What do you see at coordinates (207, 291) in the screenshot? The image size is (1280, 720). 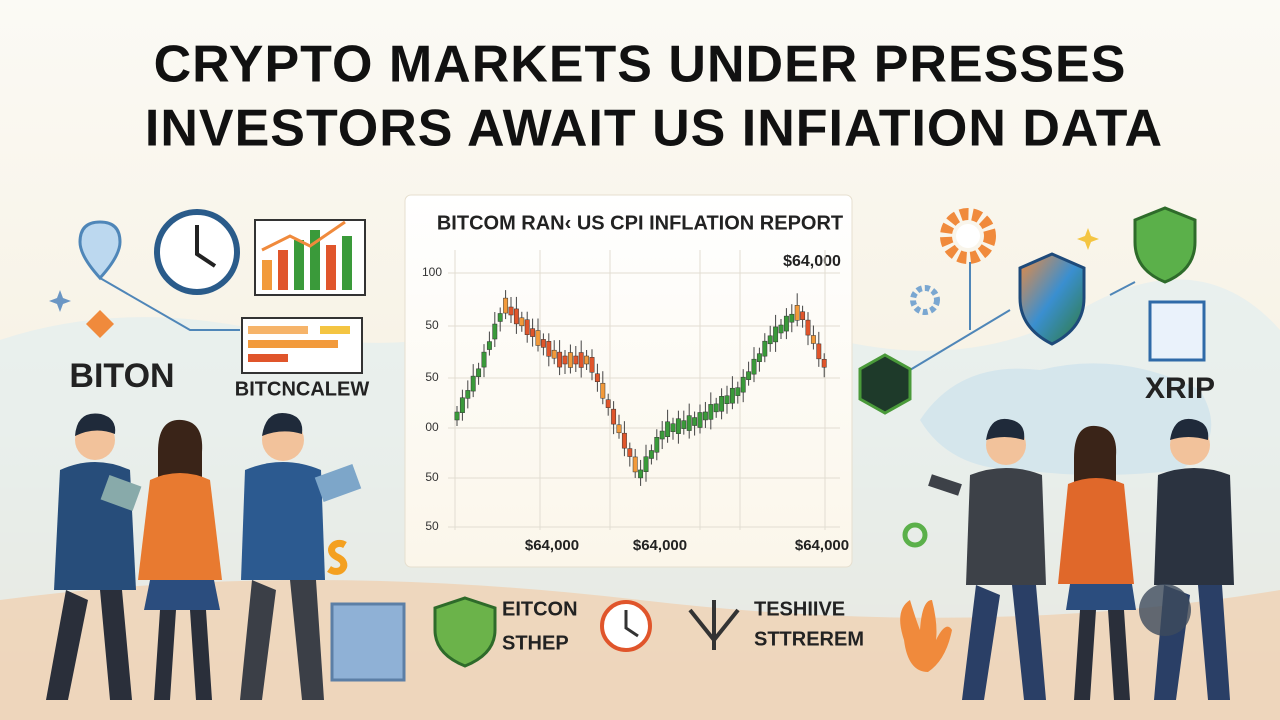 I see `left-icons` at bounding box center [207, 291].